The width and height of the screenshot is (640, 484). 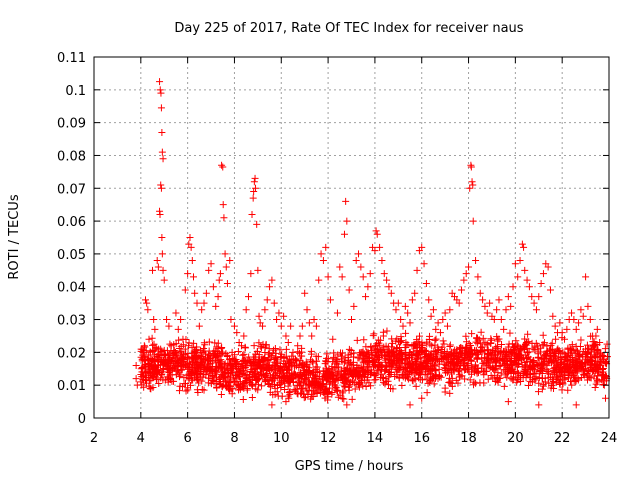 I want to click on x-tick-label: 18, so click(x=468, y=438).